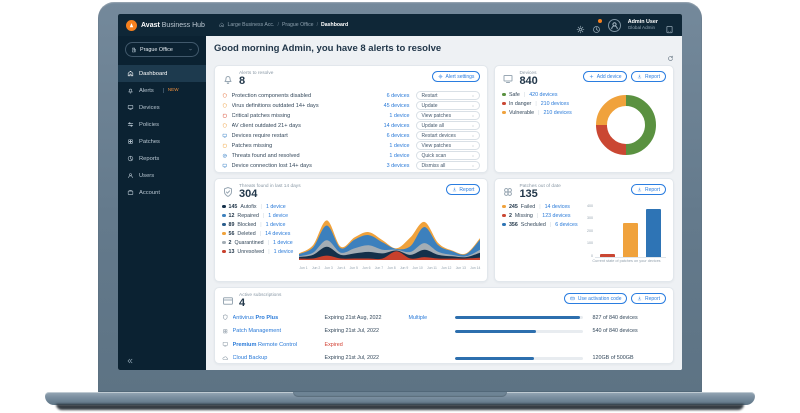 The height and width of the screenshot is (413, 800). What do you see at coordinates (162, 158) in the screenshot?
I see `sidebar-item-reports: Reports` at bounding box center [162, 158].